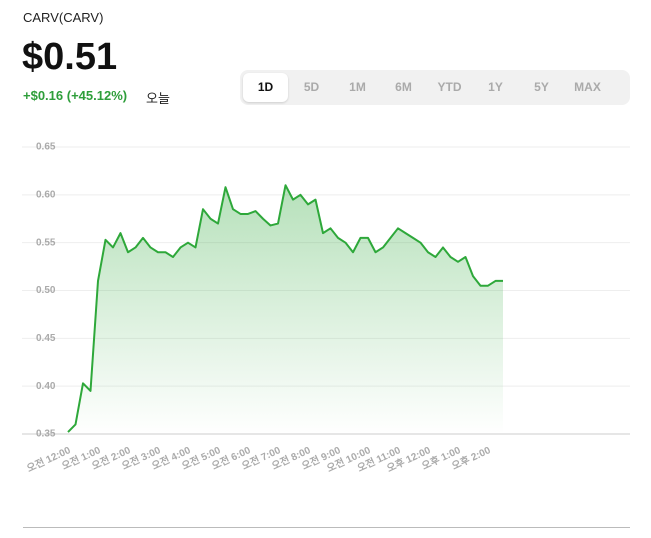 This screenshot has height=538, width=651. Describe the element at coordinates (449, 87) in the screenshot. I see `range-button: YTD` at that location.